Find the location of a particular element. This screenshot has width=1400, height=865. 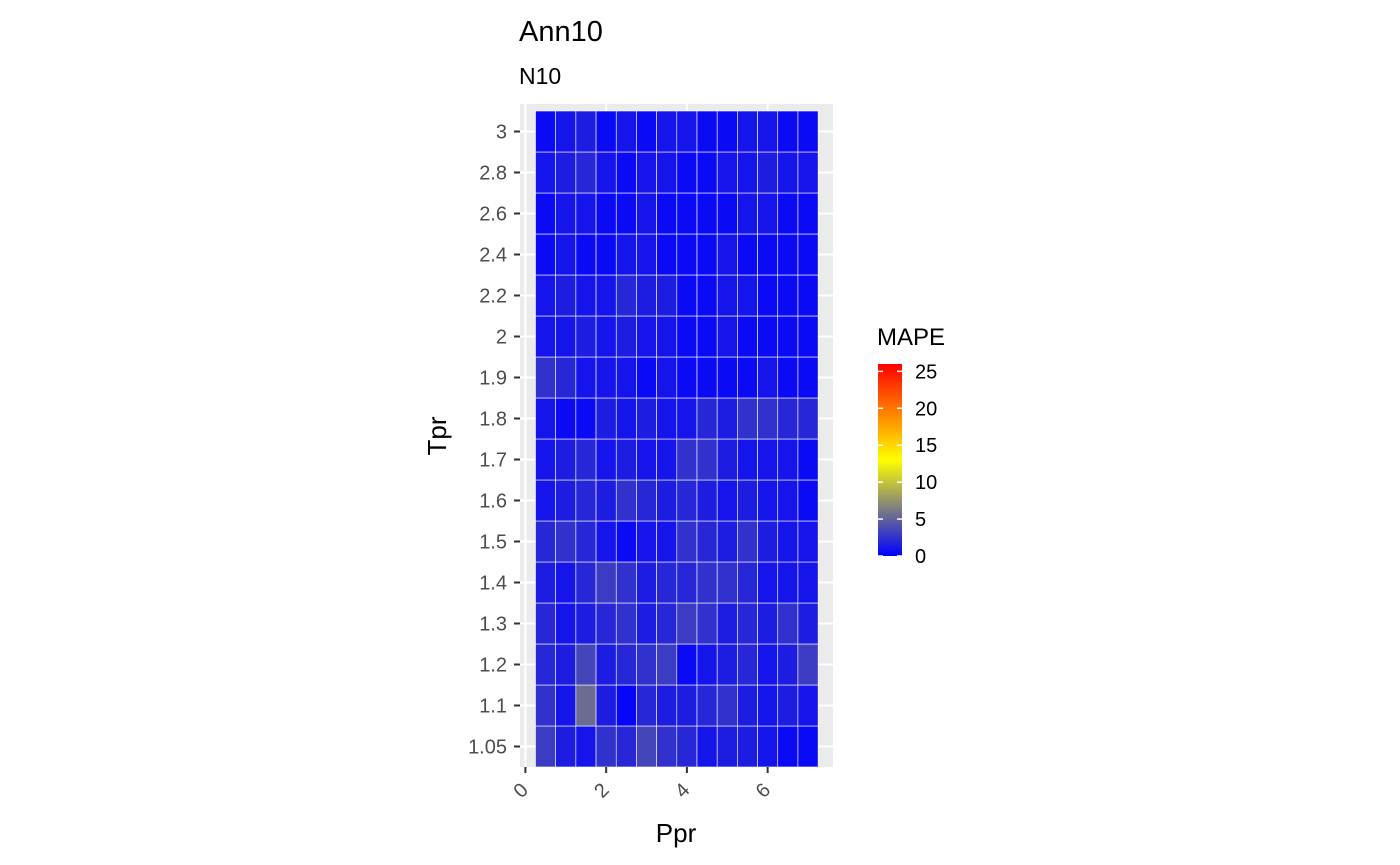

legend-ticks: 0 5 10 15 20 25 is located at coordinates (907, 464).